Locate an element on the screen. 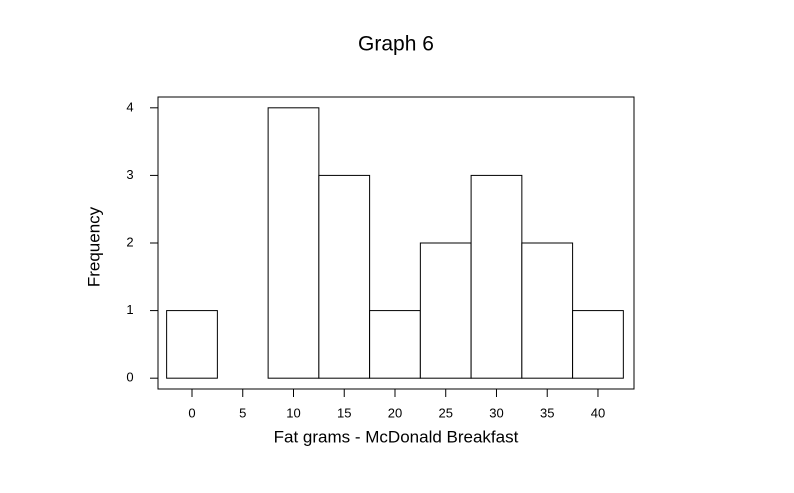  x-tick-label: 5 is located at coordinates (242, 412).